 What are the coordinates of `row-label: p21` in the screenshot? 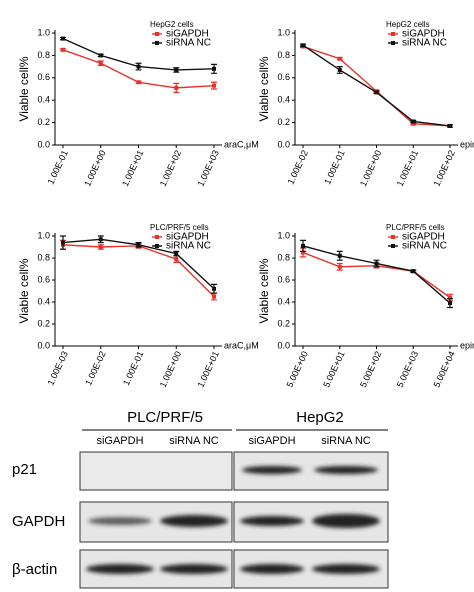 It's located at (24, 469).